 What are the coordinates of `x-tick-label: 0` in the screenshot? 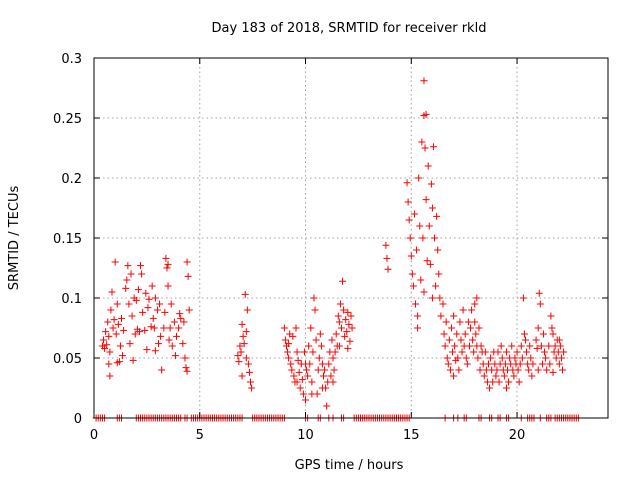 It's located at (94, 435).